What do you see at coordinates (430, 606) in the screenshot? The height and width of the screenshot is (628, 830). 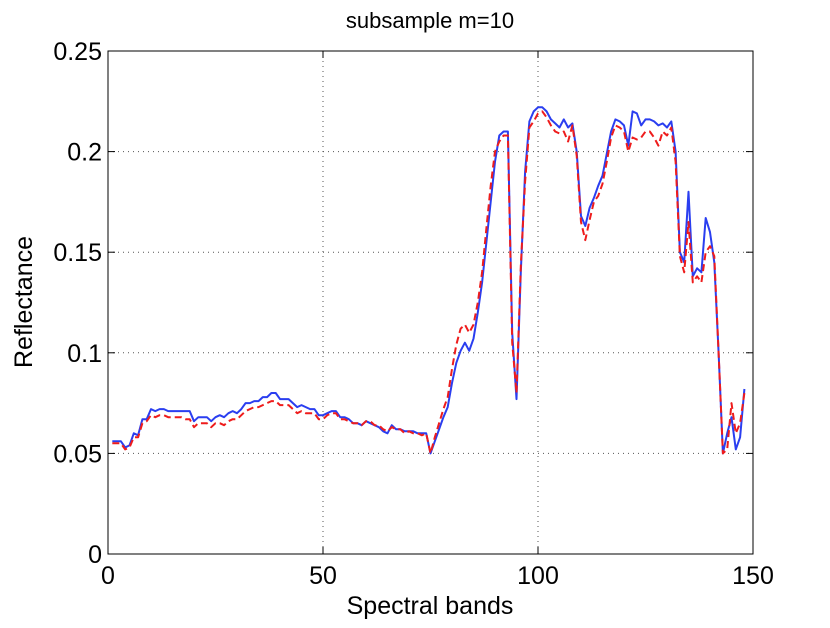 I see `x-axis-label: Spectral bands` at bounding box center [430, 606].